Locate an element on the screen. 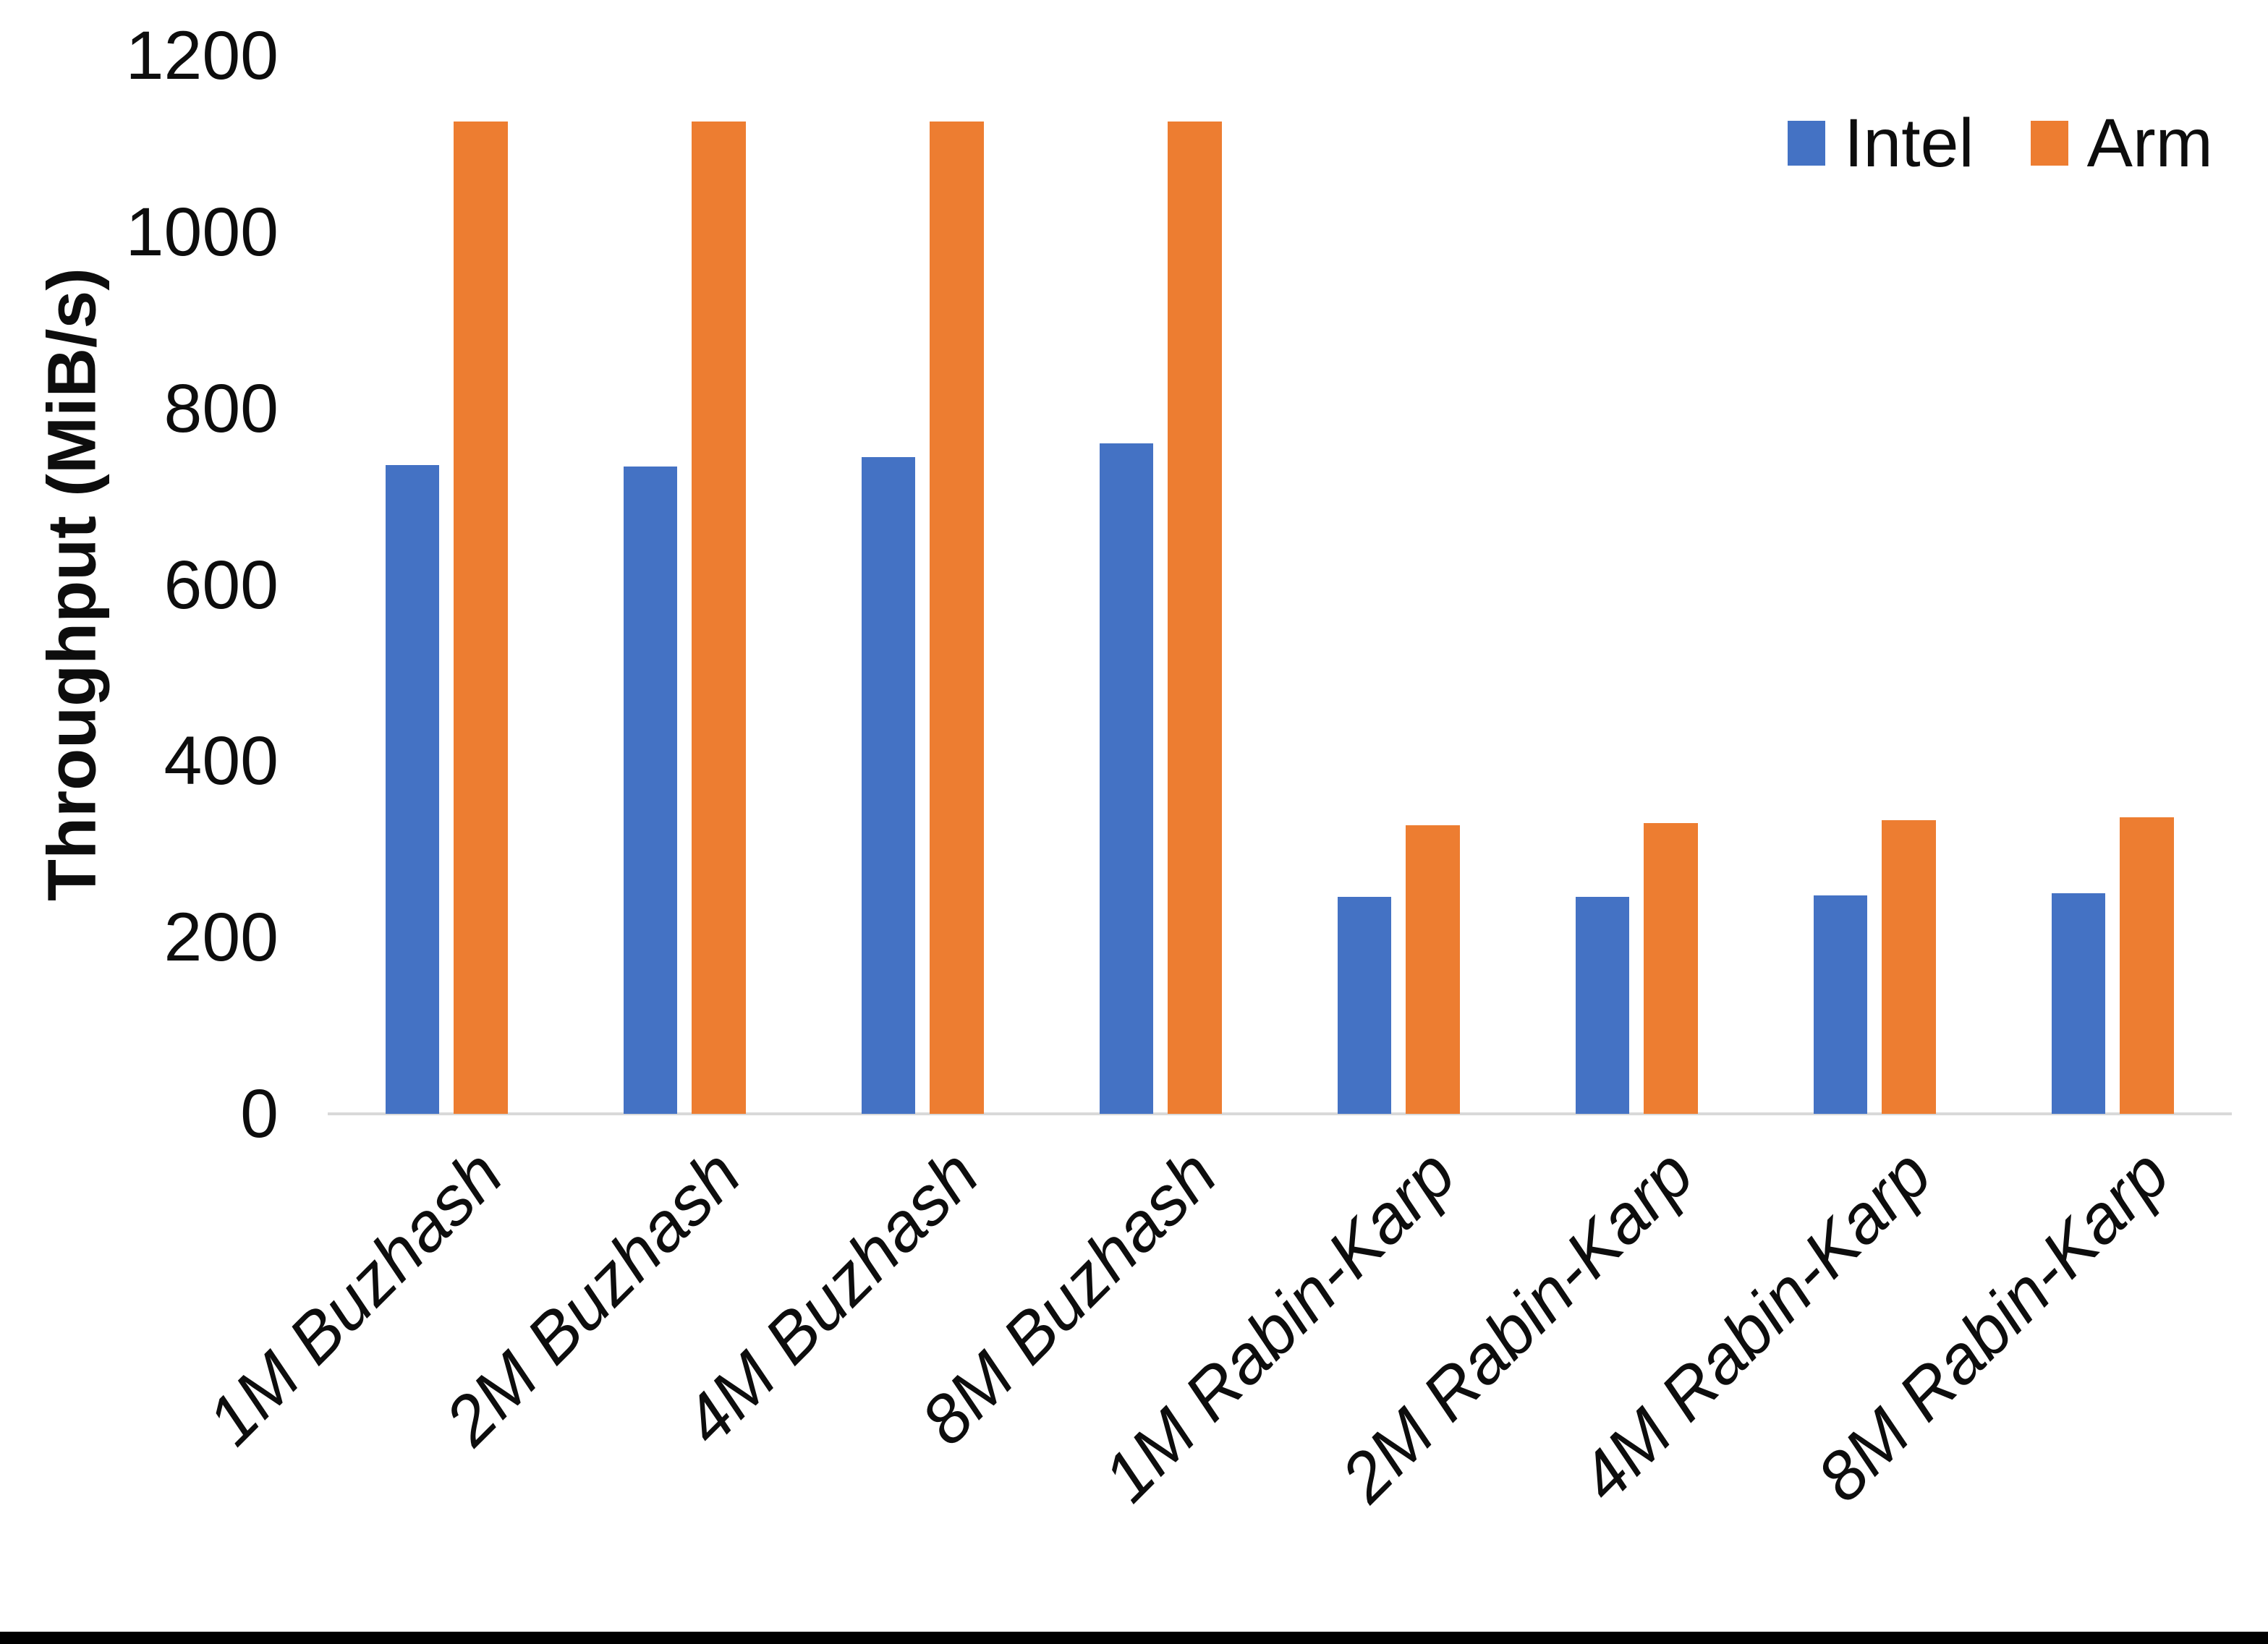 The width and height of the screenshot is (2268, 1644). y-tick-label: 0 is located at coordinates (259, 1114).